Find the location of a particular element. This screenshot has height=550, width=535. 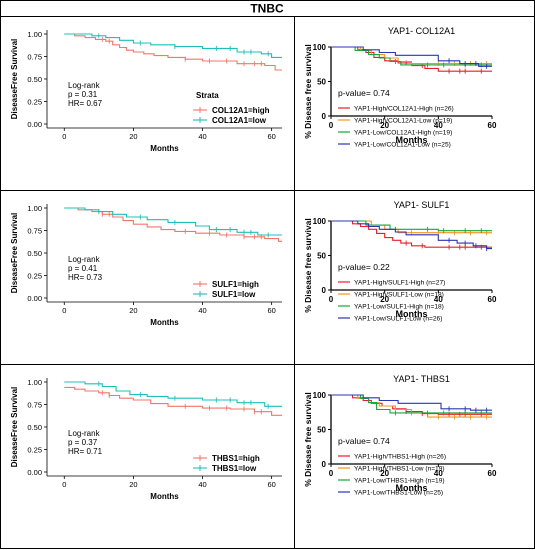

survival-curve-thbs1-low is located at coordinates (173, 394).